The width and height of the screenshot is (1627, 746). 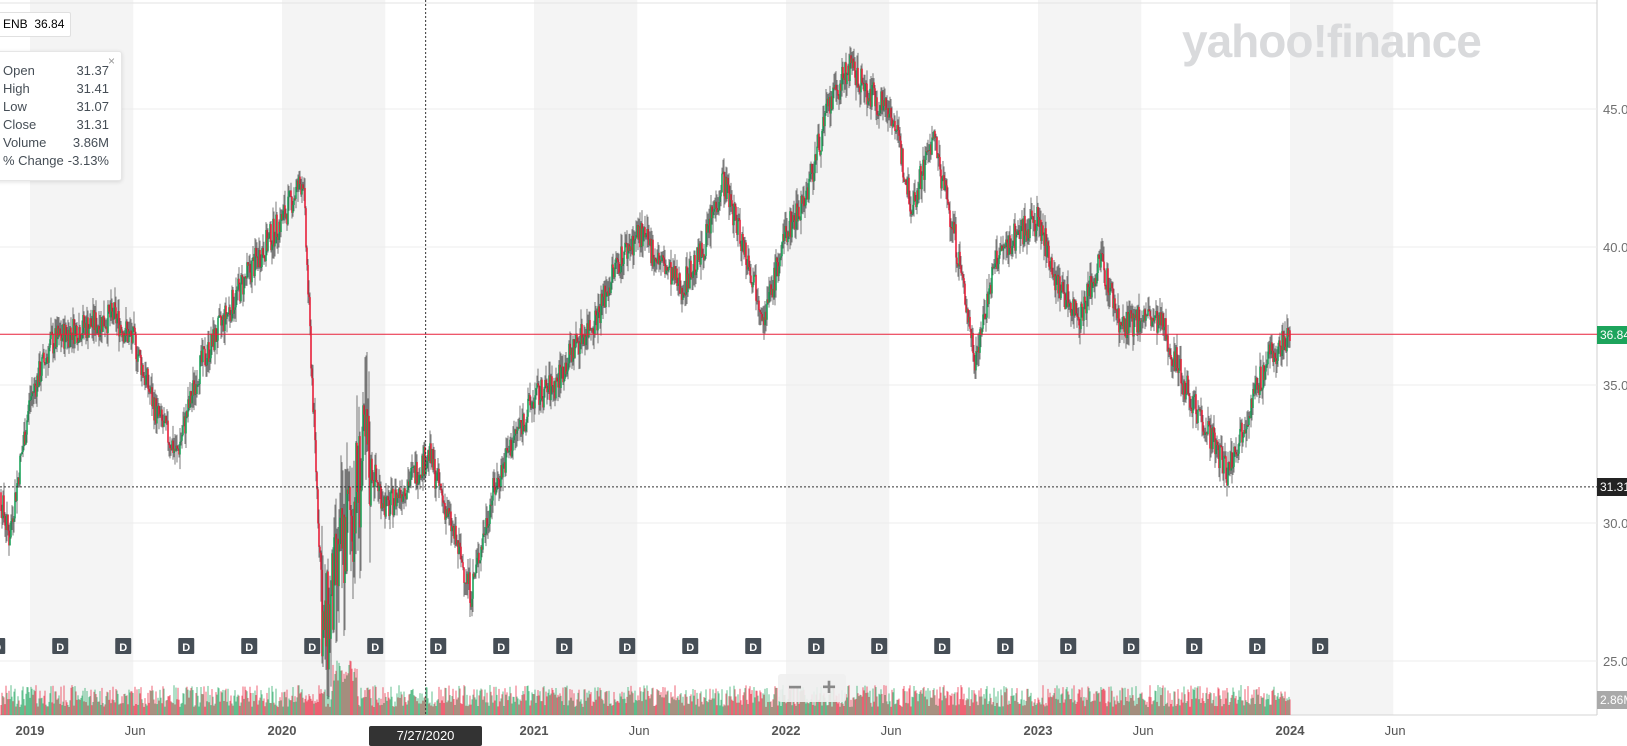 What do you see at coordinates (90, 142) in the screenshot?
I see `tooltip-value: 3.86M` at bounding box center [90, 142].